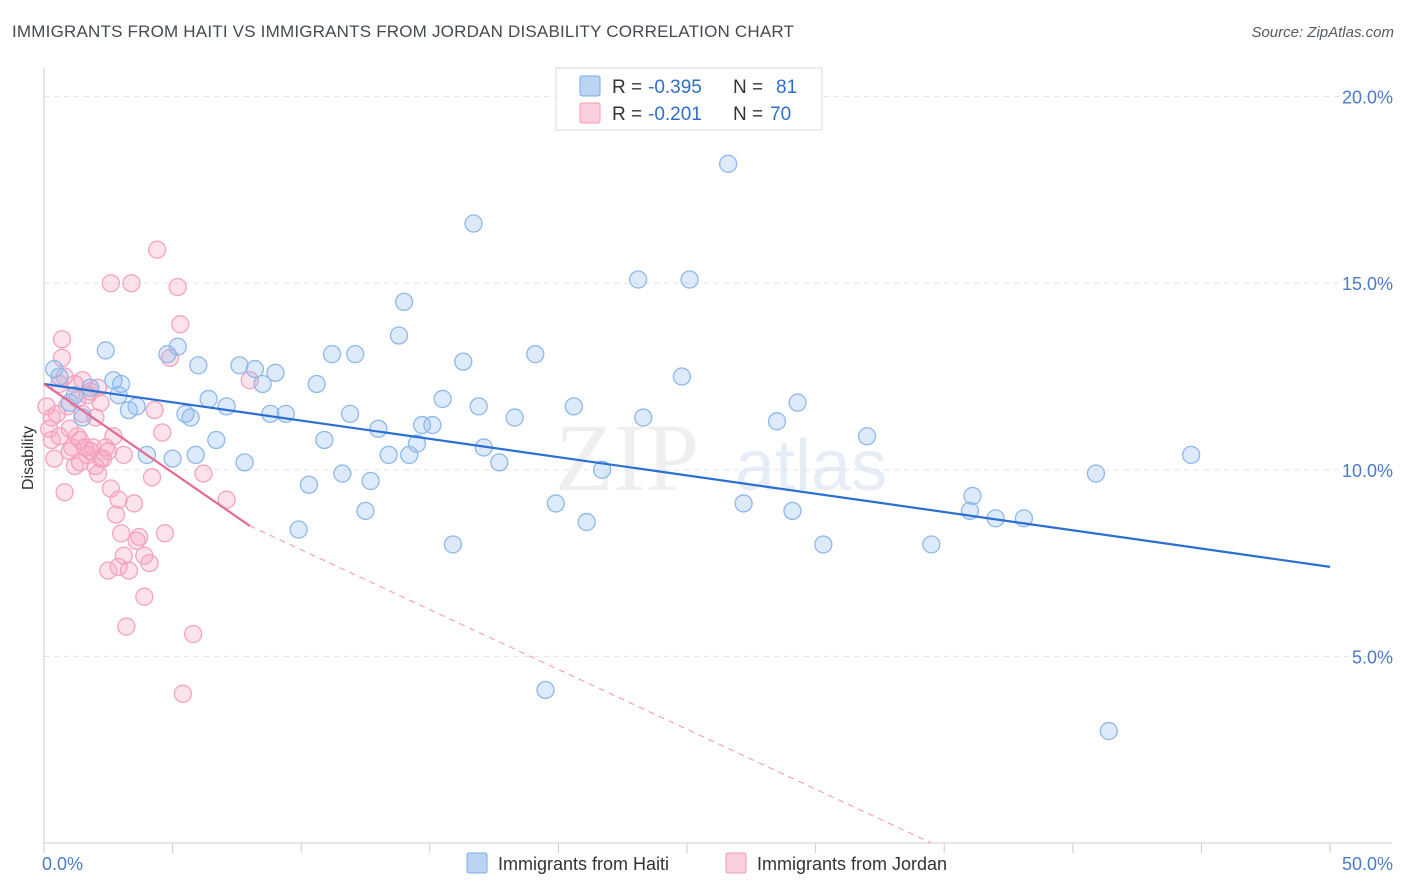 Image resolution: width=1406 pixels, height=892 pixels. I want to click on x-tick-label-1: 50.0%, so click(1367, 864).